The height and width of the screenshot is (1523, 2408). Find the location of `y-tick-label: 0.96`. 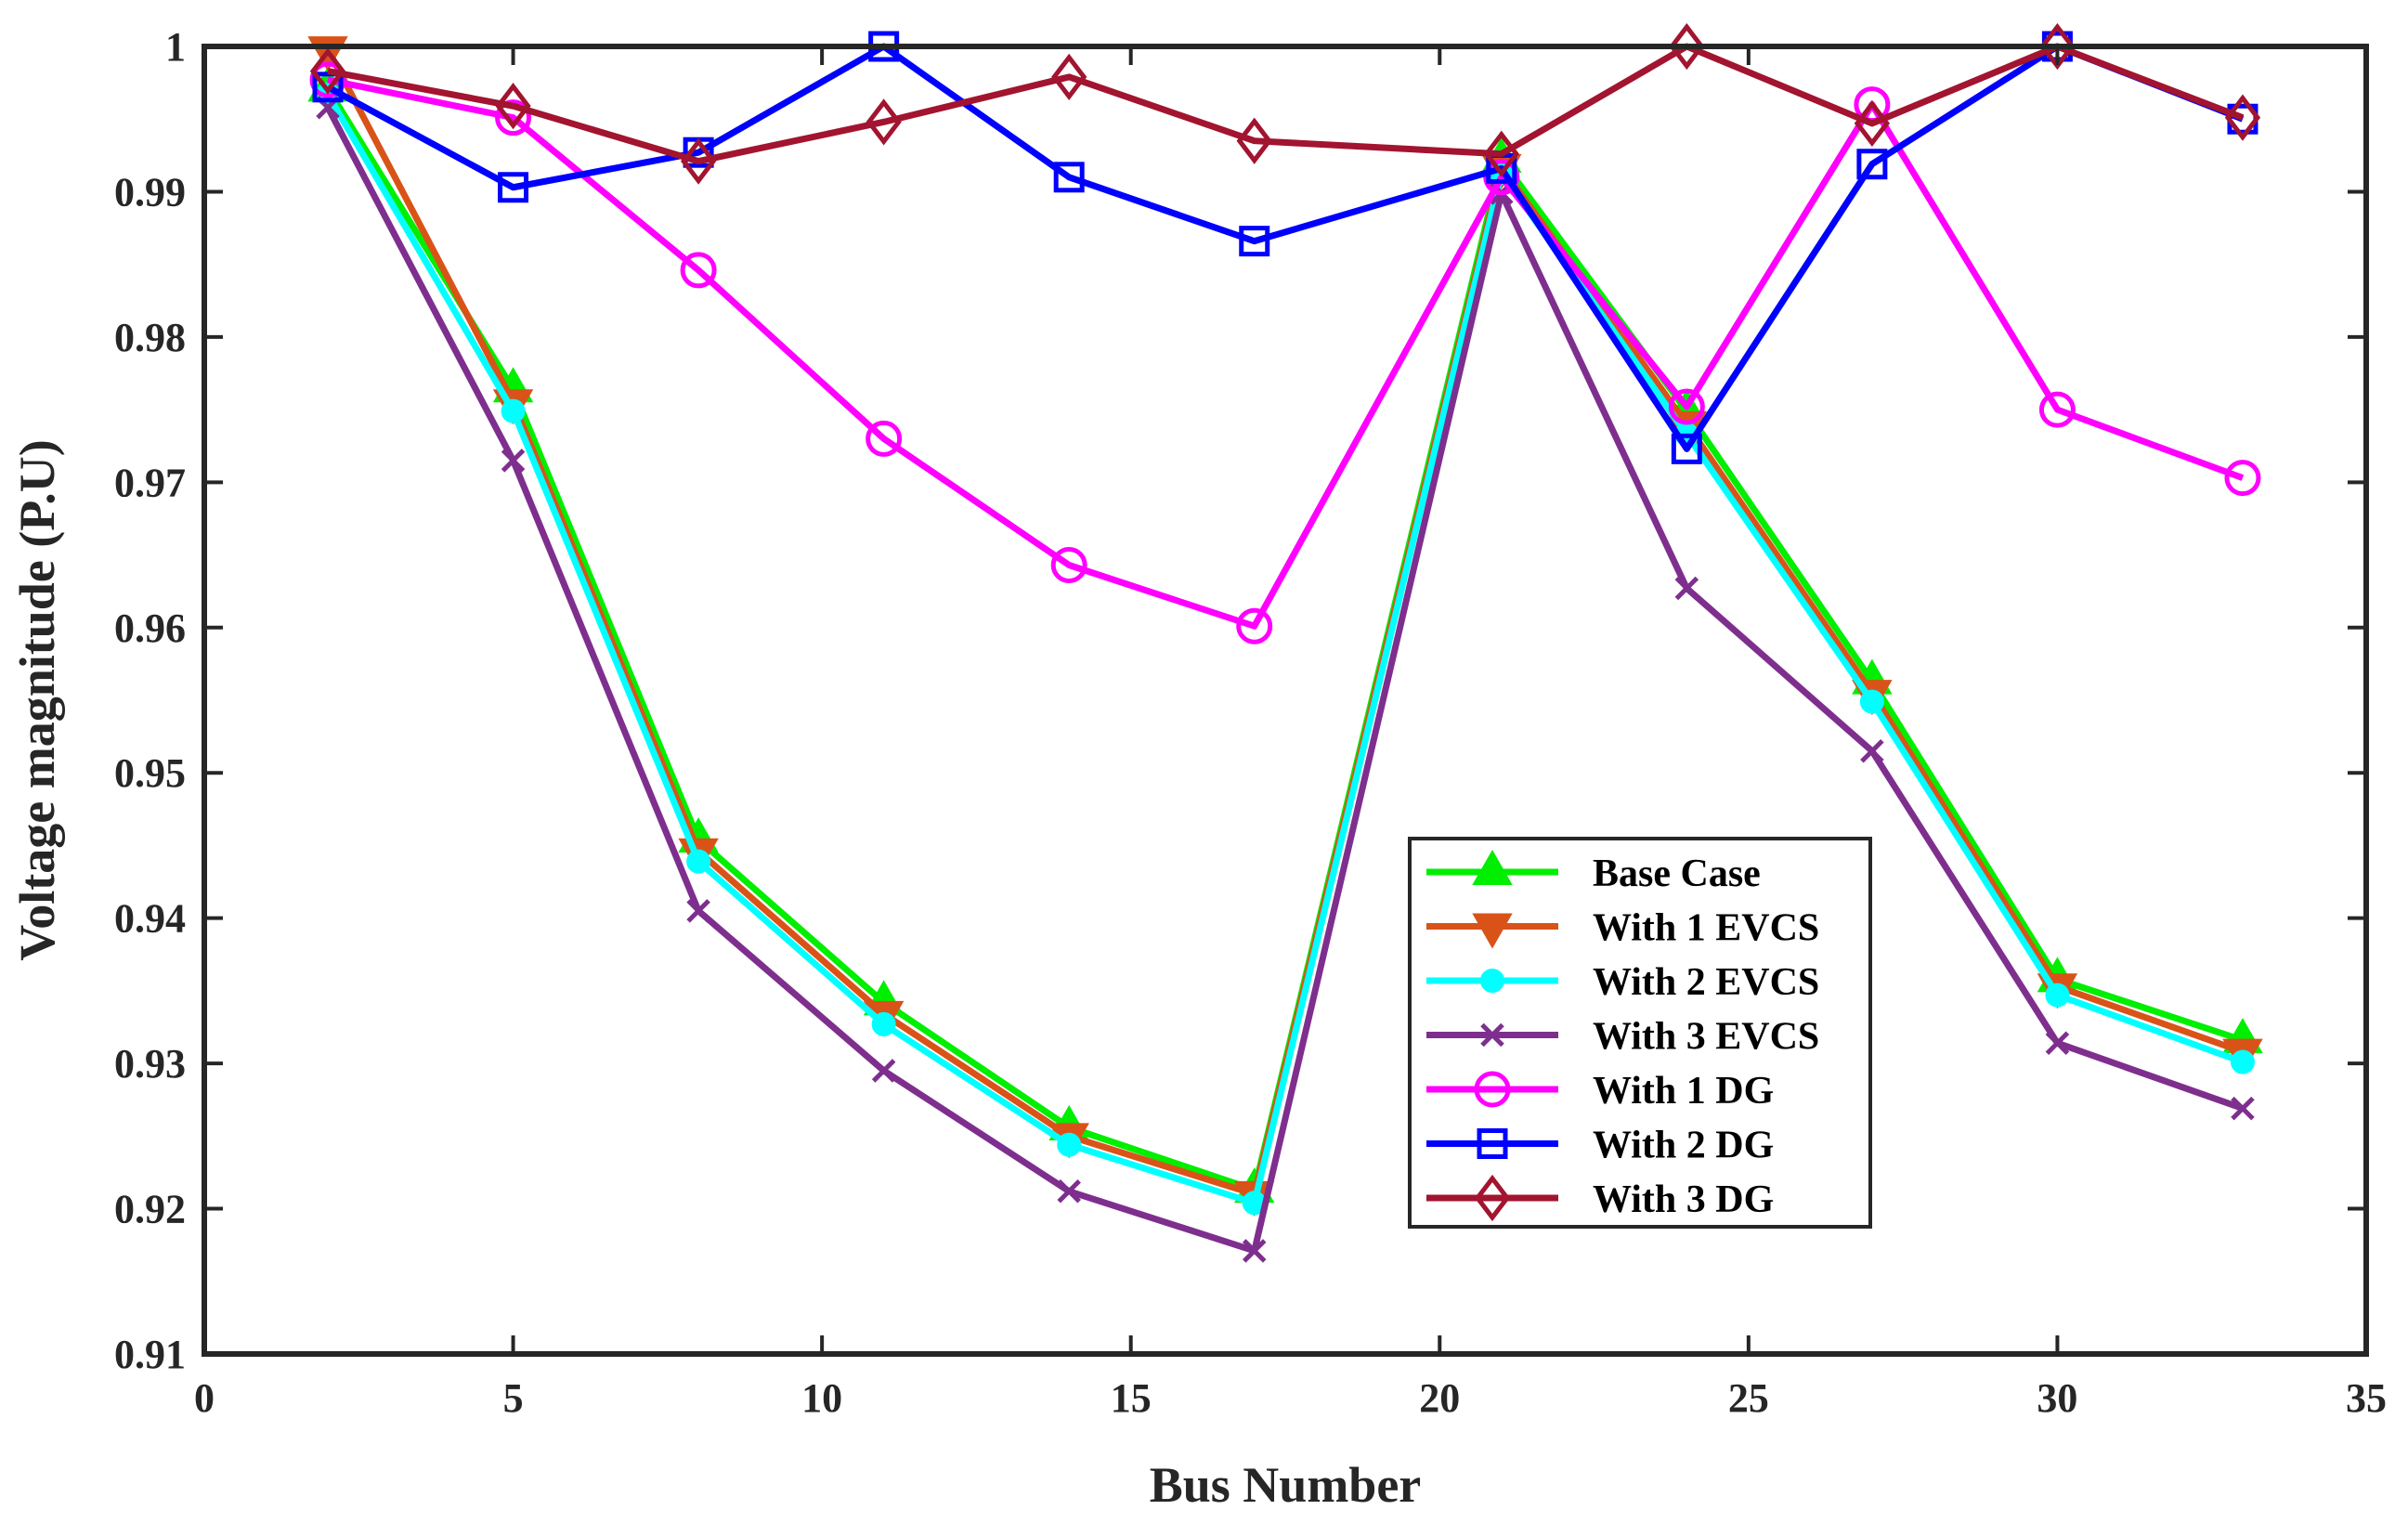

y-tick-label: 0.96 is located at coordinates (150, 628).